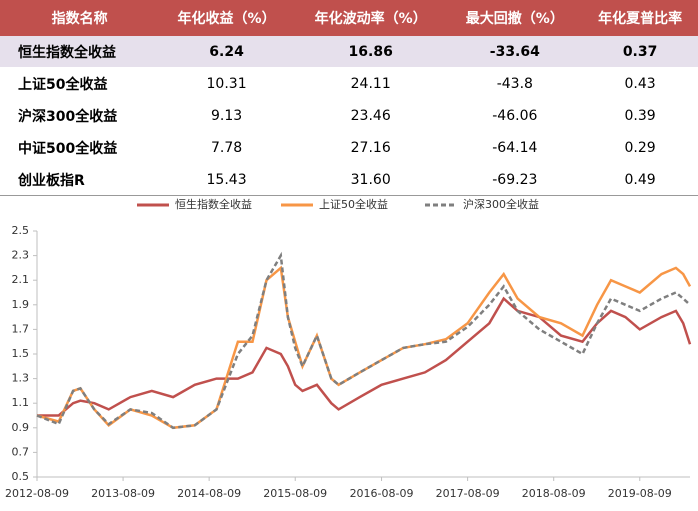 The width and height of the screenshot is (698, 511). Describe the element at coordinates (21, 402) in the screenshot. I see `y-tick-label: 1.1` at that location.